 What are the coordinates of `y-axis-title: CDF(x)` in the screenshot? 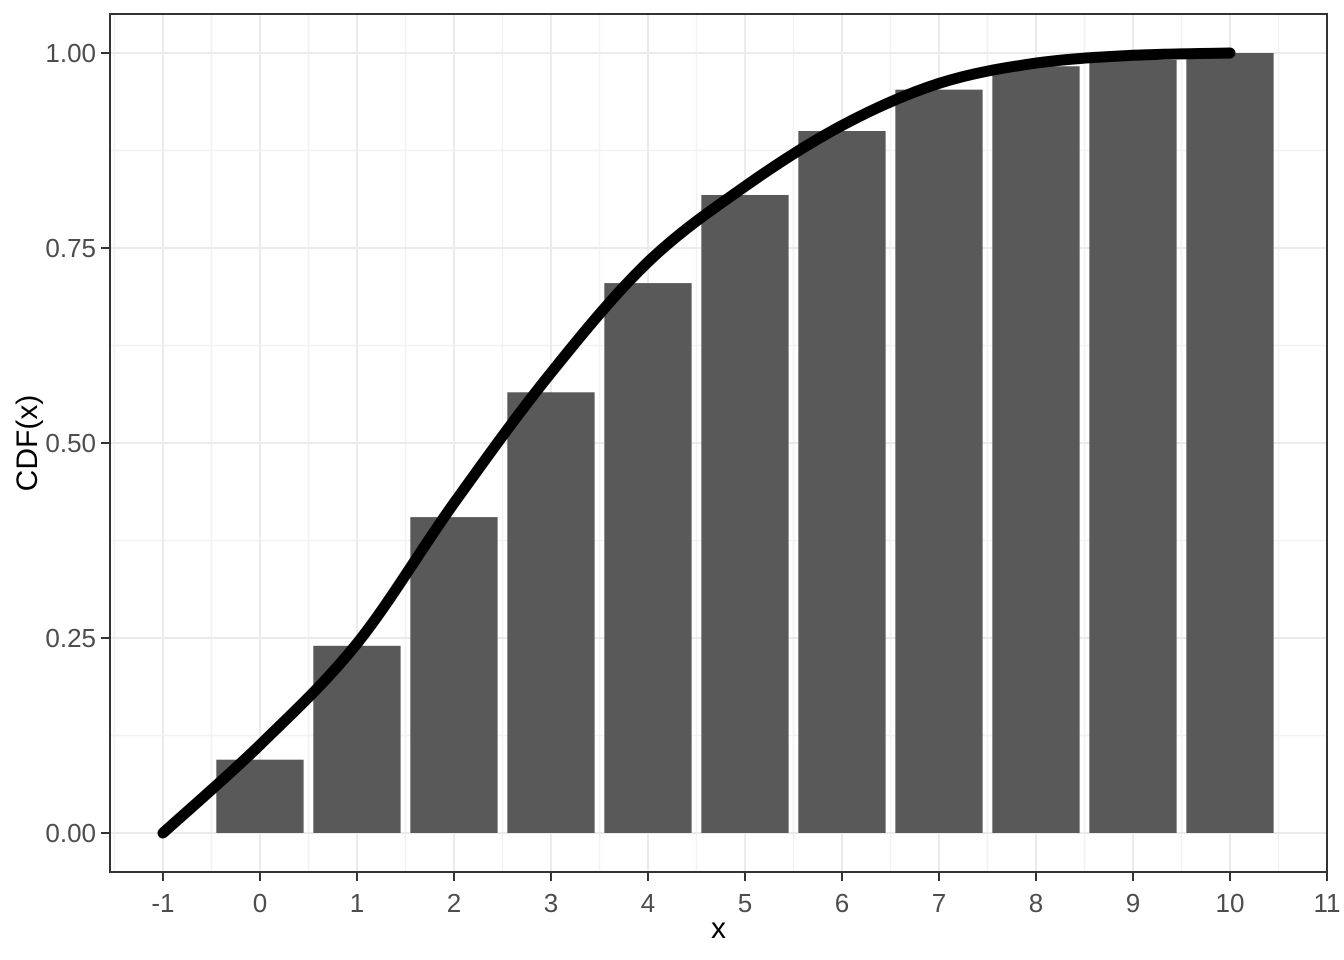 It's located at (27, 443).